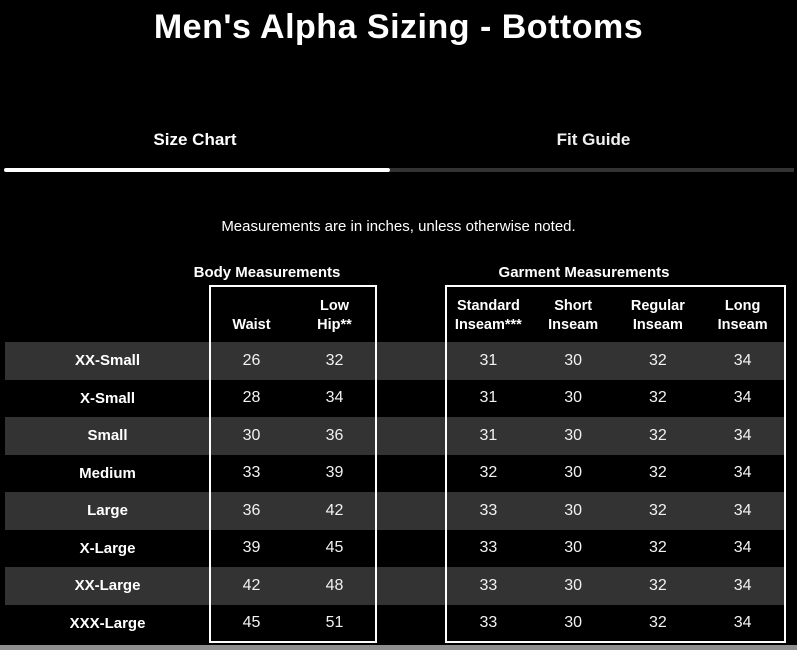  I want to click on waist-value: 26, so click(251, 360).